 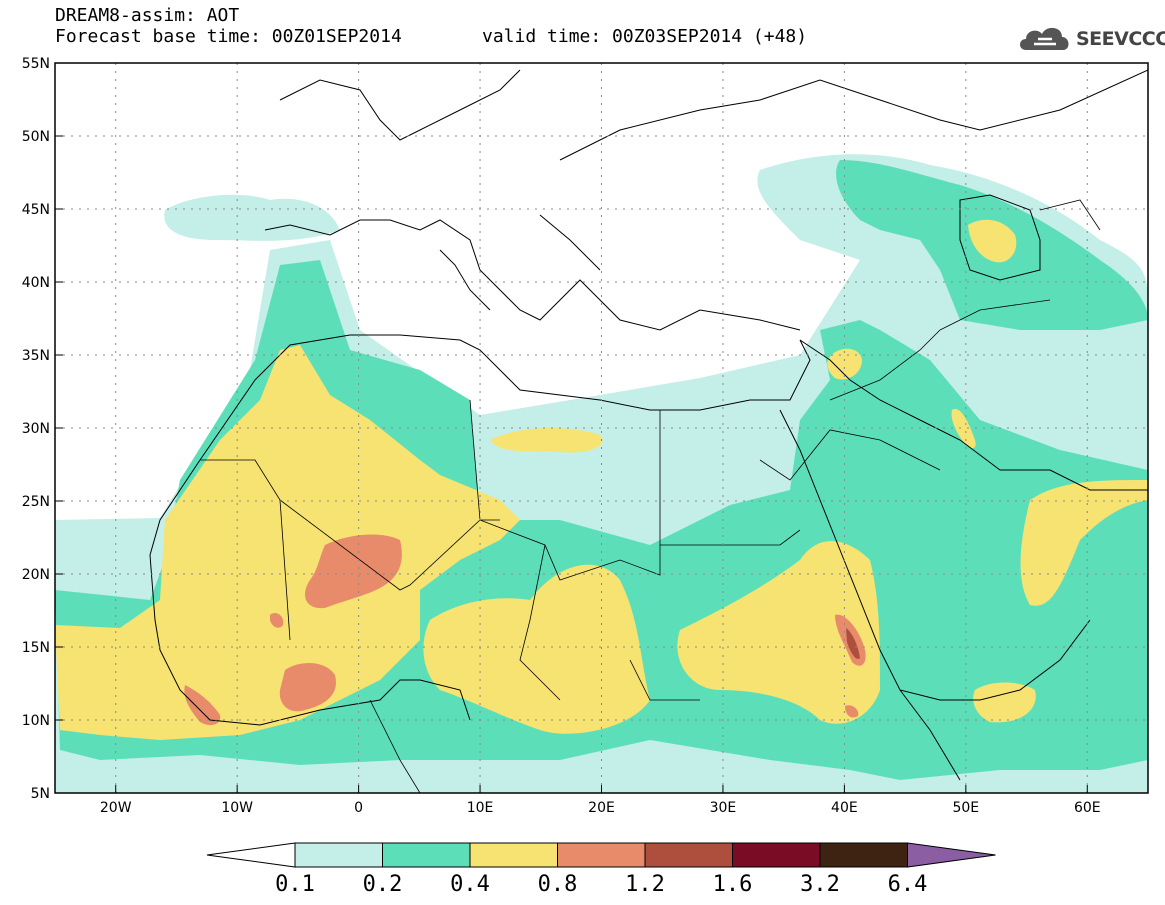 I want to click on lat-tick-label: 25N, so click(x=36, y=502).